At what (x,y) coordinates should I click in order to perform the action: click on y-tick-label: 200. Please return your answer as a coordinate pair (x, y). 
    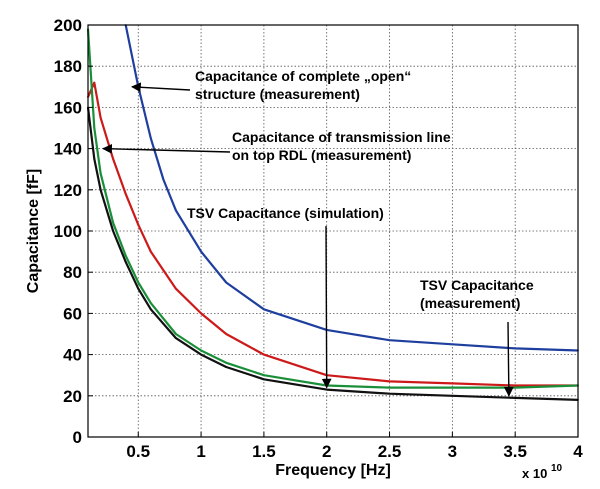
    Looking at the image, I should click on (68, 25).